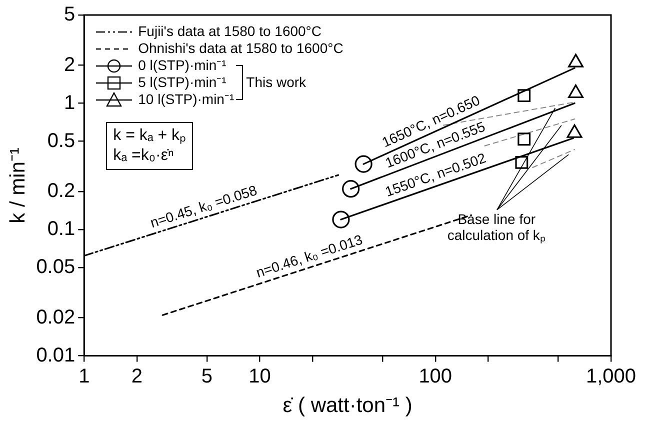 The width and height of the screenshot is (645, 423). Describe the element at coordinates (61, 229) in the screenshot. I see `y-tick-label: 0.1` at that location.